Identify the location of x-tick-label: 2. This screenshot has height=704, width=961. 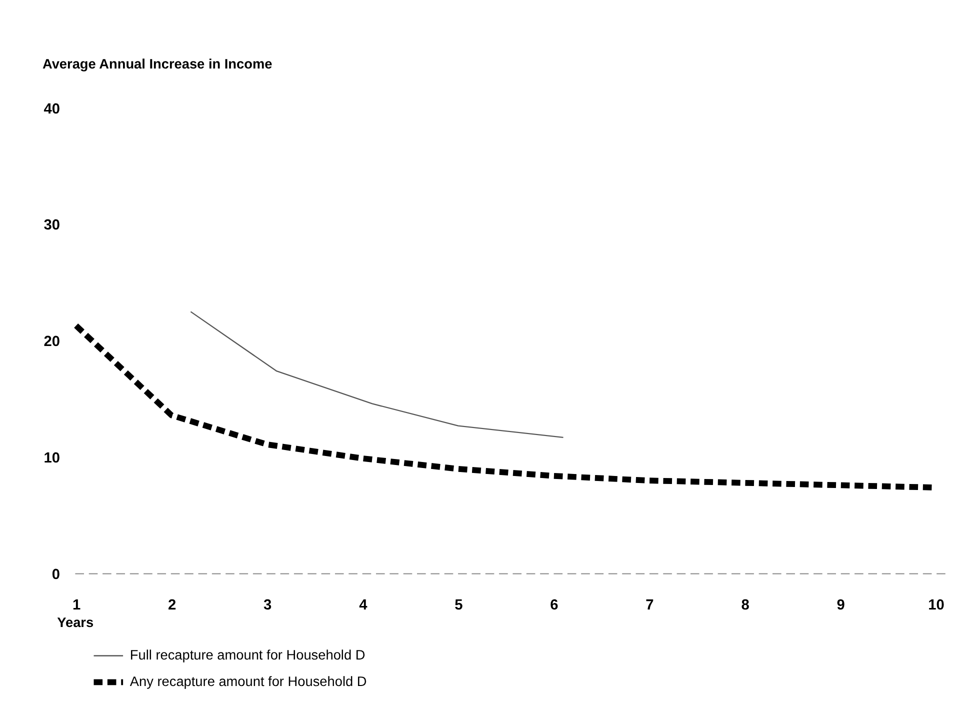
(172, 605).